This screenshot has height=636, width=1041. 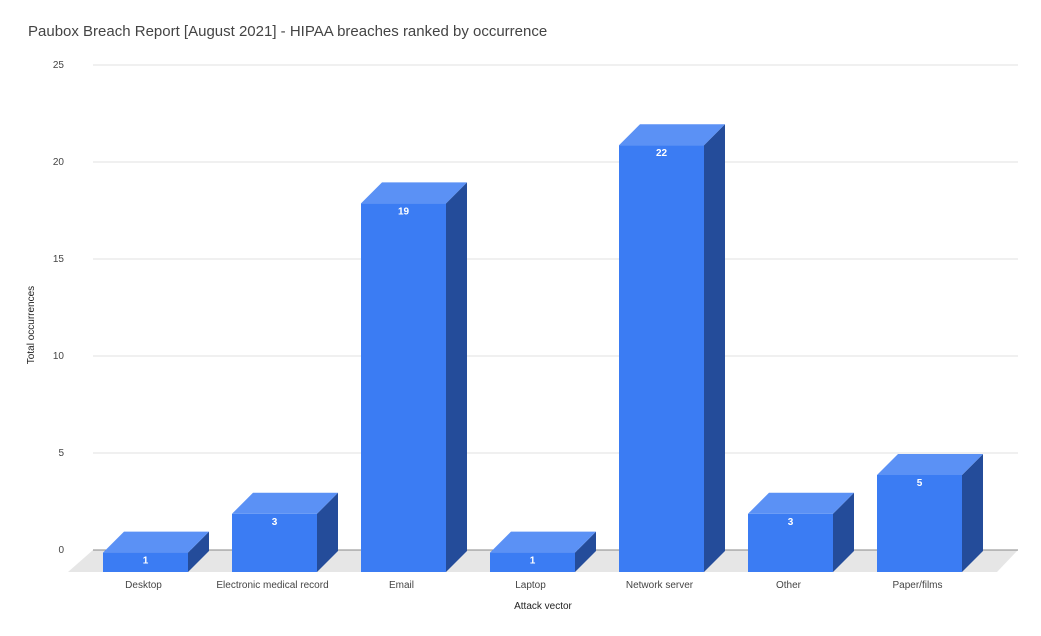 I want to click on x-tick-label: Other, so click(x=789, y=585).